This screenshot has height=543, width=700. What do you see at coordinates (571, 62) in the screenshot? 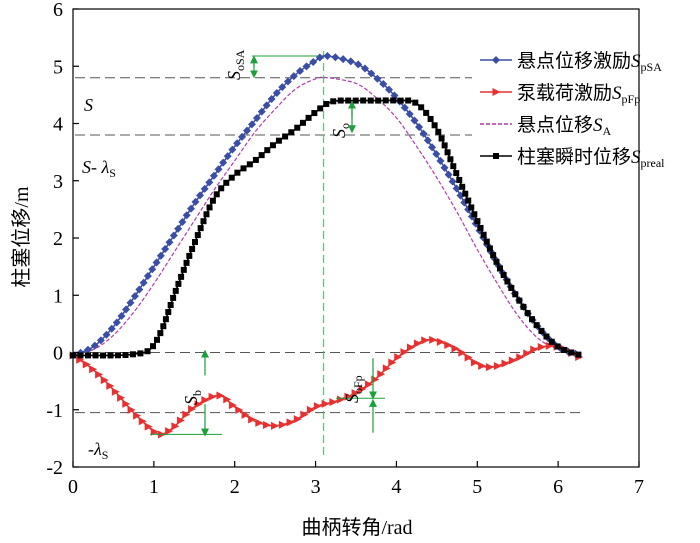
I see `legend-item-s_psa: 悬点位移激励SpSA` at bounding box center [571, 62].